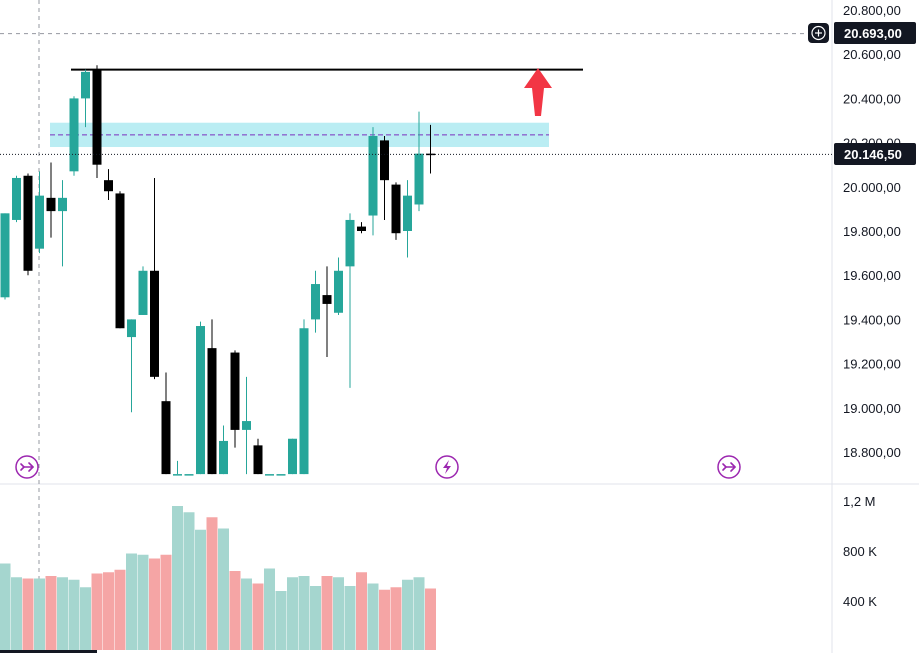  I want to click on time-range-highlight, so click(48, 651).